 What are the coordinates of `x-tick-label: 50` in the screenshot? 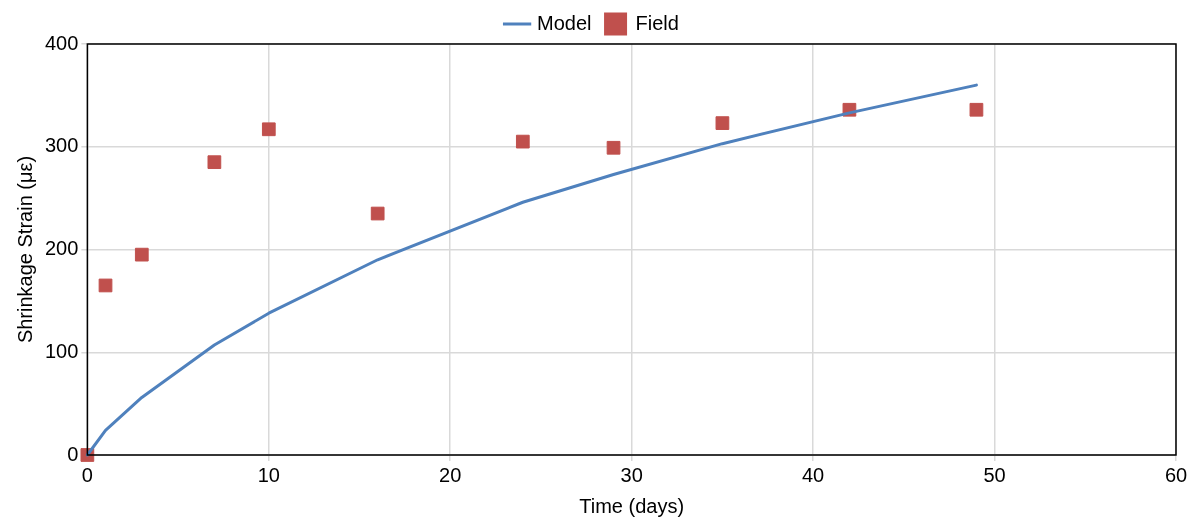 It's located at (994, 474).